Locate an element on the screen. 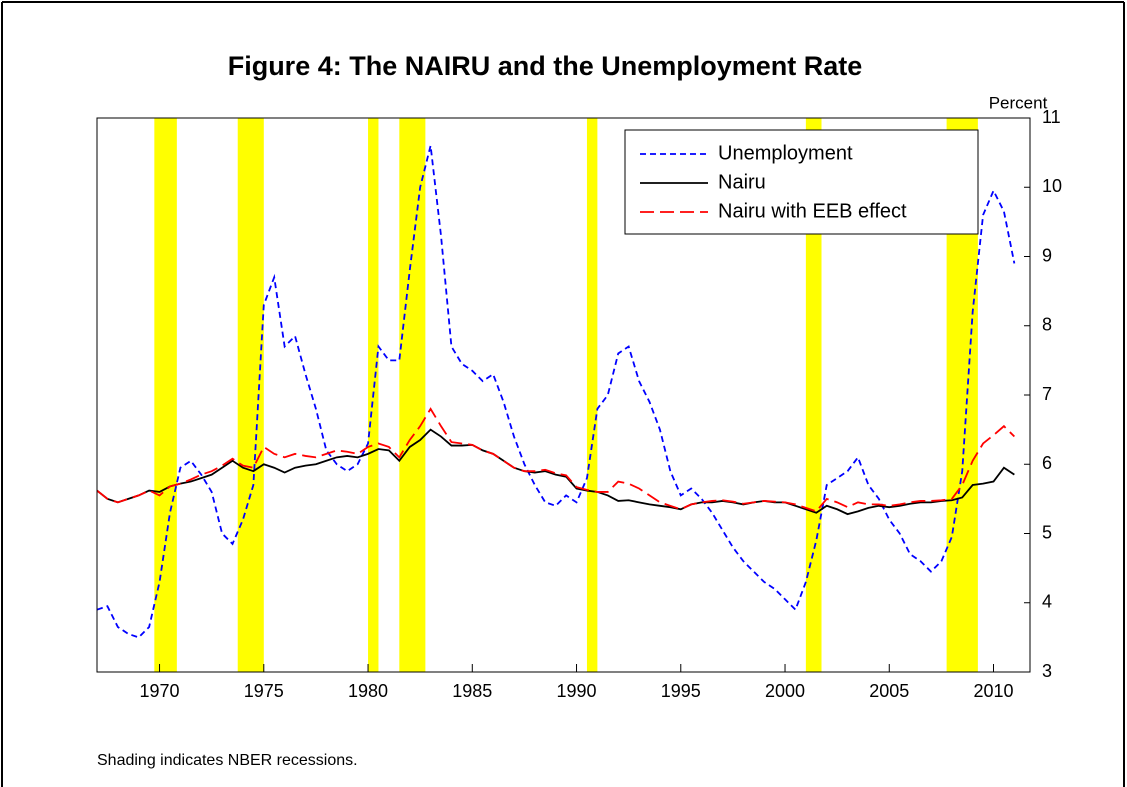  y-tick-label: 9 is located at coordinates (1047, 255).